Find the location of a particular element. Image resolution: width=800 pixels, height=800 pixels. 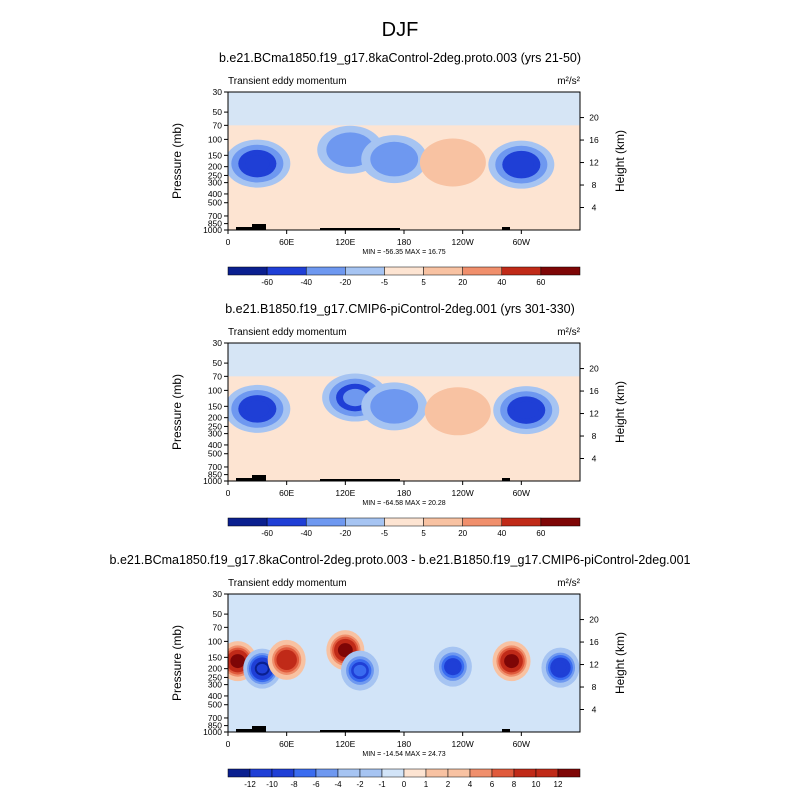

pressure-tick-label: 400 is located at coordinates (215, 445).